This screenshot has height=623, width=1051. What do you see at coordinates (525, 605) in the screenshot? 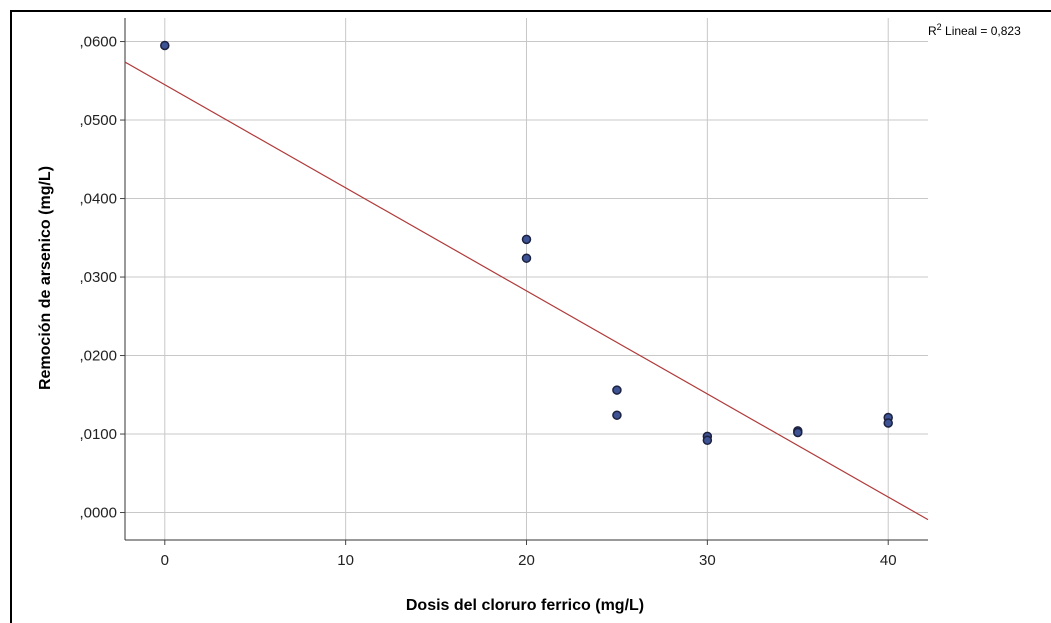
I see `x-axis-title: Dosis del cloruro ferrico (mg/L)` at bounding box center [525, 605].